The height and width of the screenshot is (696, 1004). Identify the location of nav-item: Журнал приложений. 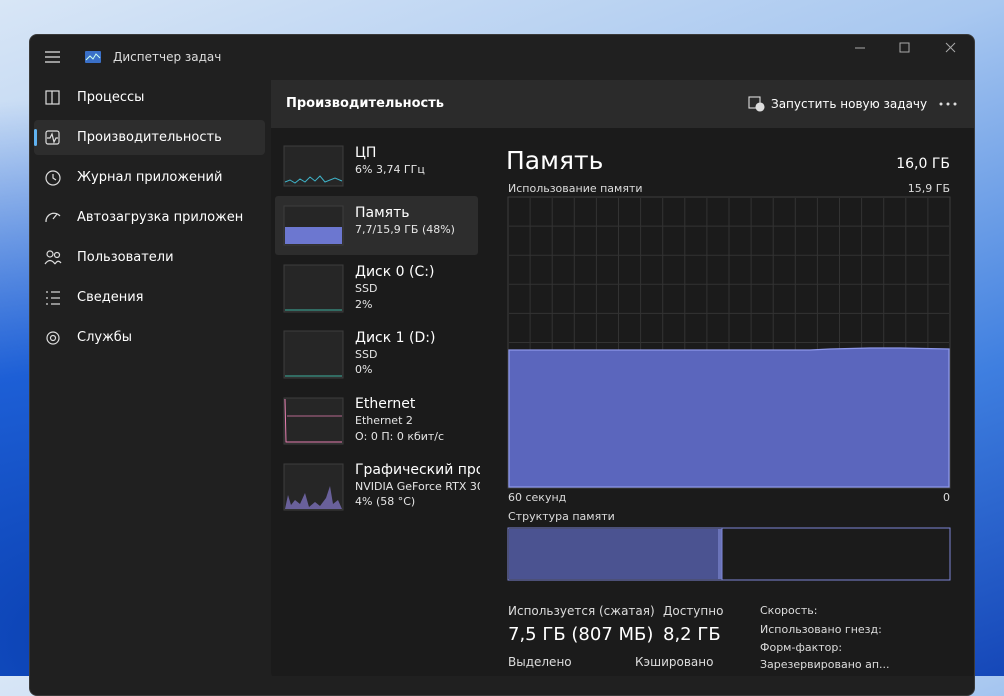
(150, 177).